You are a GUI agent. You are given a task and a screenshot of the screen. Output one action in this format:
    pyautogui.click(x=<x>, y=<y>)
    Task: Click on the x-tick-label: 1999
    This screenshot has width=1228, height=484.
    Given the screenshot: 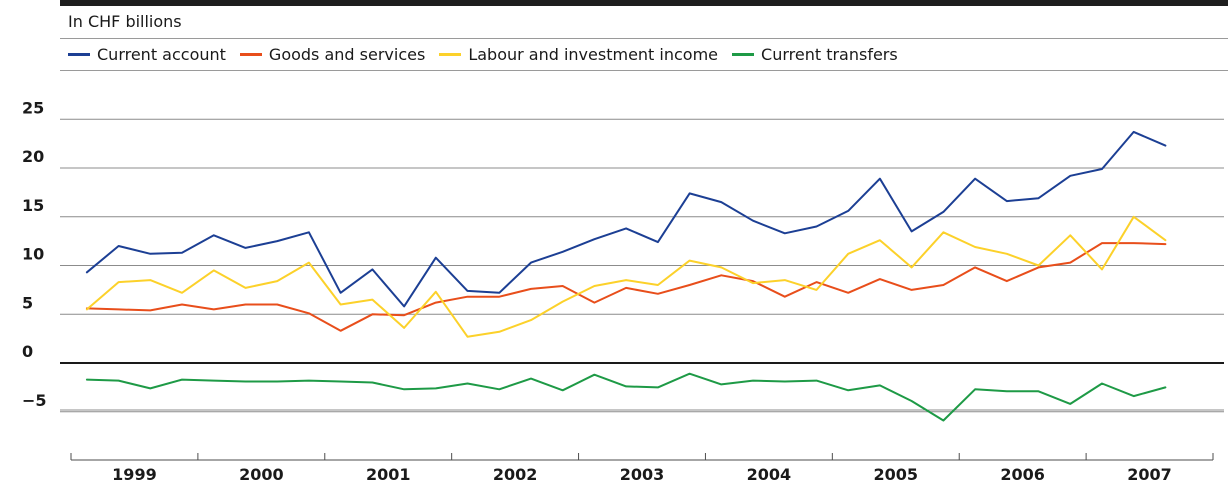 What is the action you would take?
    pyautogui.click(x=134, y=474)
    